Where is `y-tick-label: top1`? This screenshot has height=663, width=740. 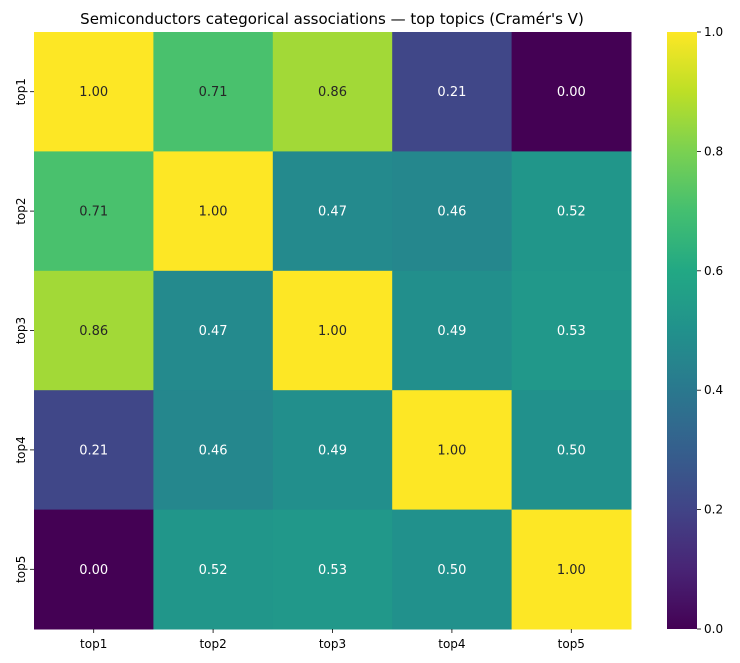
y-tick-label: top1 is located at coordinates (21, 91).